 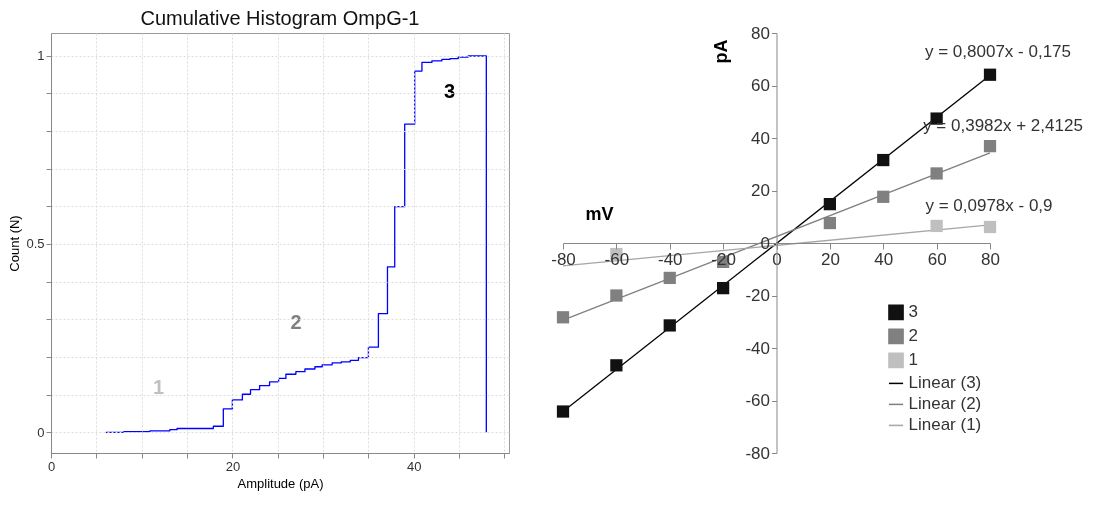 I want to click on chart-title: Cumulative Histogram OmpG-1, so click(x=280, y=18).